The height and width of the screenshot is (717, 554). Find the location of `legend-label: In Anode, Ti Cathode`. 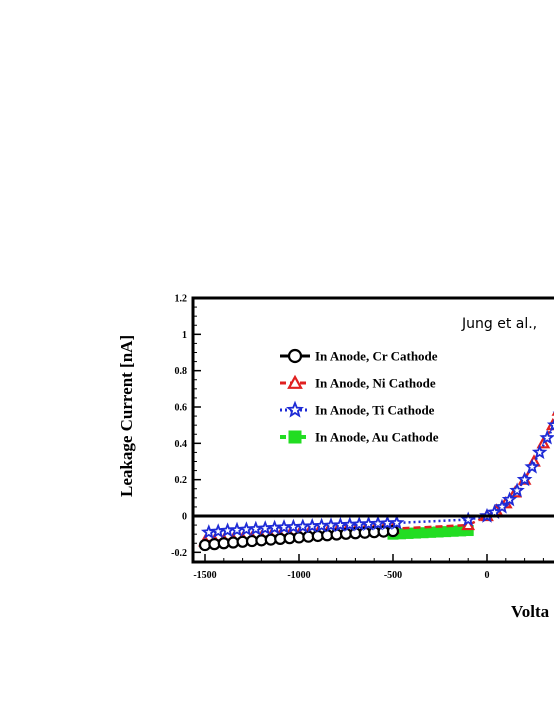

legend-label: In Anode, Ti Cathode is located at coordinates (375, 410).